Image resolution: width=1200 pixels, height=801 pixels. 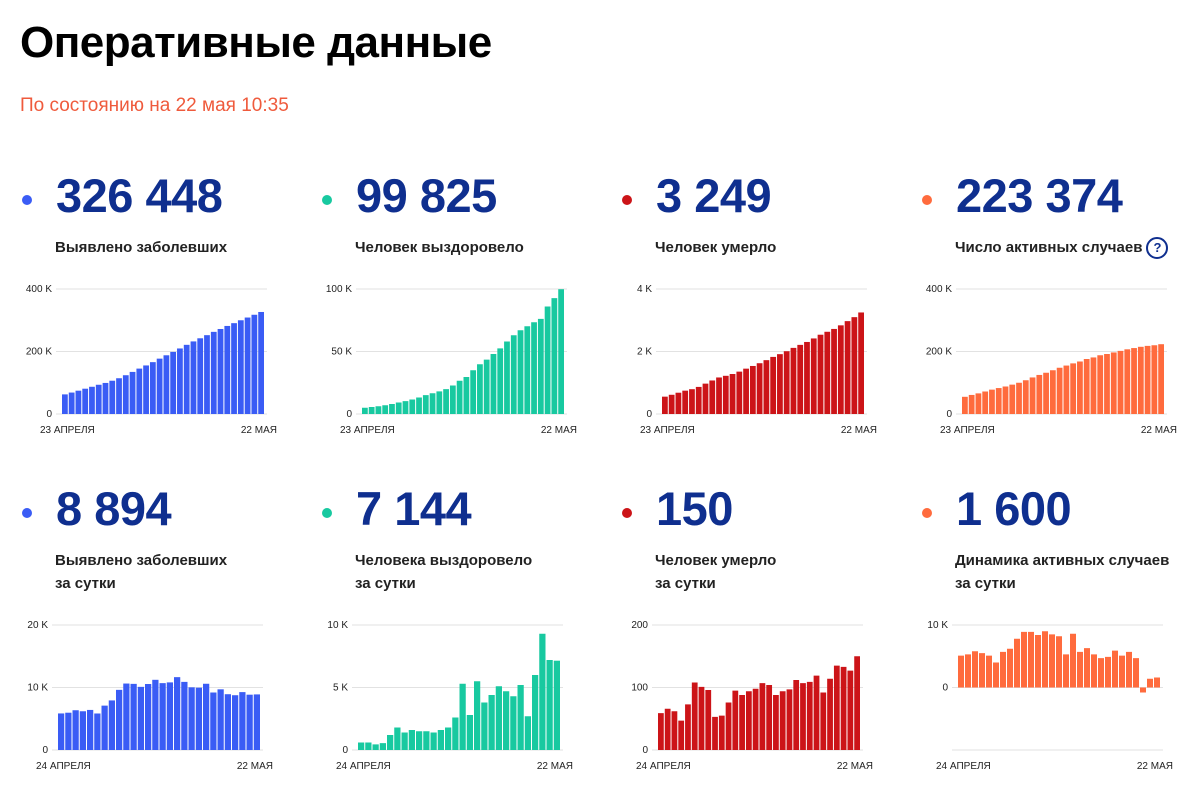 What do you see at coordinates (694, 508) in the screenshot?
I see `stat-value: 150` at bounding box center [694, 508].